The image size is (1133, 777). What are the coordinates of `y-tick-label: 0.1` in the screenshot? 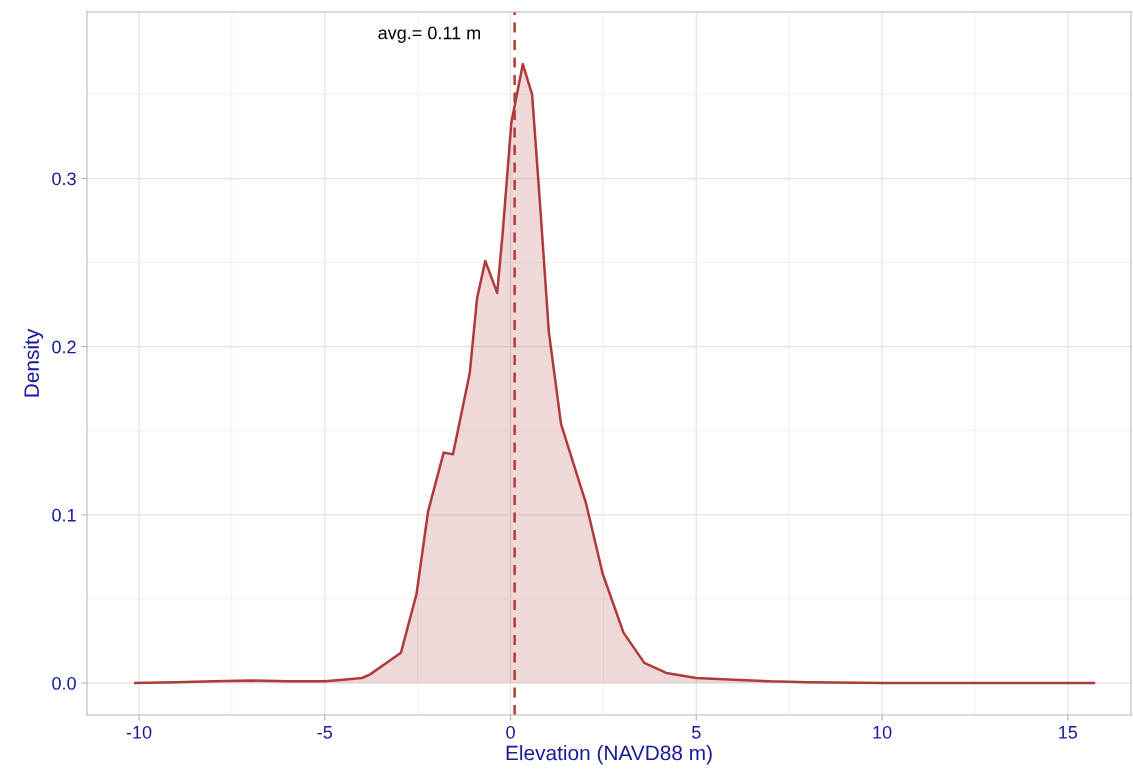 It's located at (64, 515).